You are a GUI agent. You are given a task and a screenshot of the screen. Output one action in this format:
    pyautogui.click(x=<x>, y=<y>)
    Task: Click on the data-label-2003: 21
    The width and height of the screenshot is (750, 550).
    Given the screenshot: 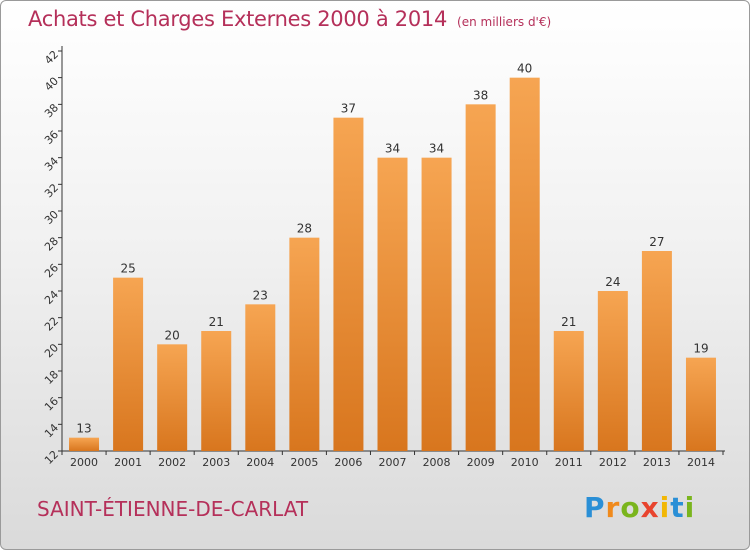 What is the action you would take?
    pyautogui.click(x=216, y=322)
    